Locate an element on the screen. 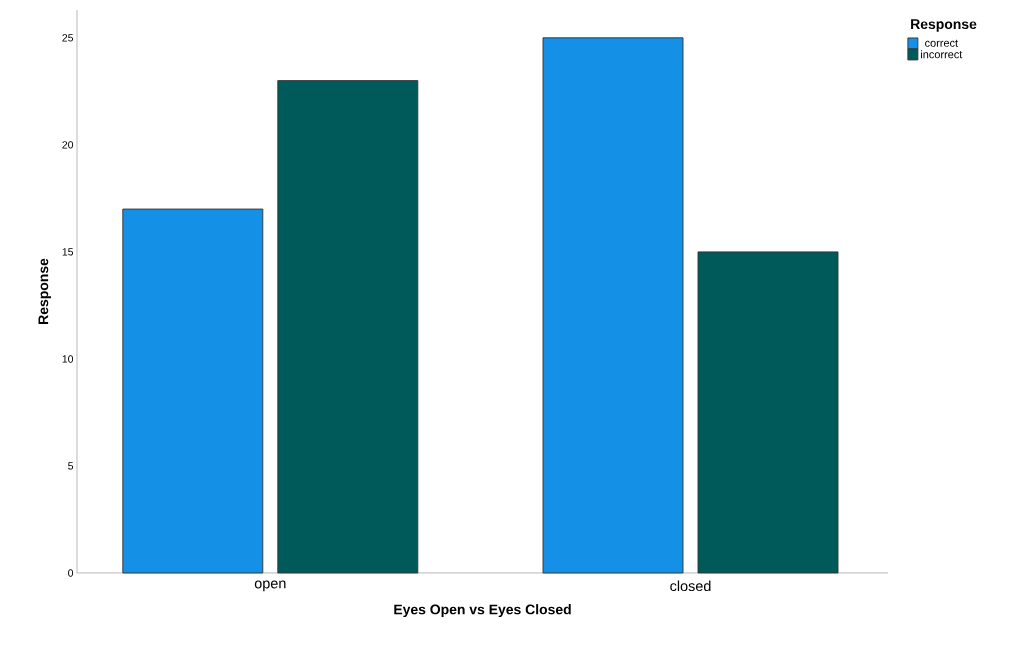  y-tick-label: 10 is located at coordinates (68, 359).